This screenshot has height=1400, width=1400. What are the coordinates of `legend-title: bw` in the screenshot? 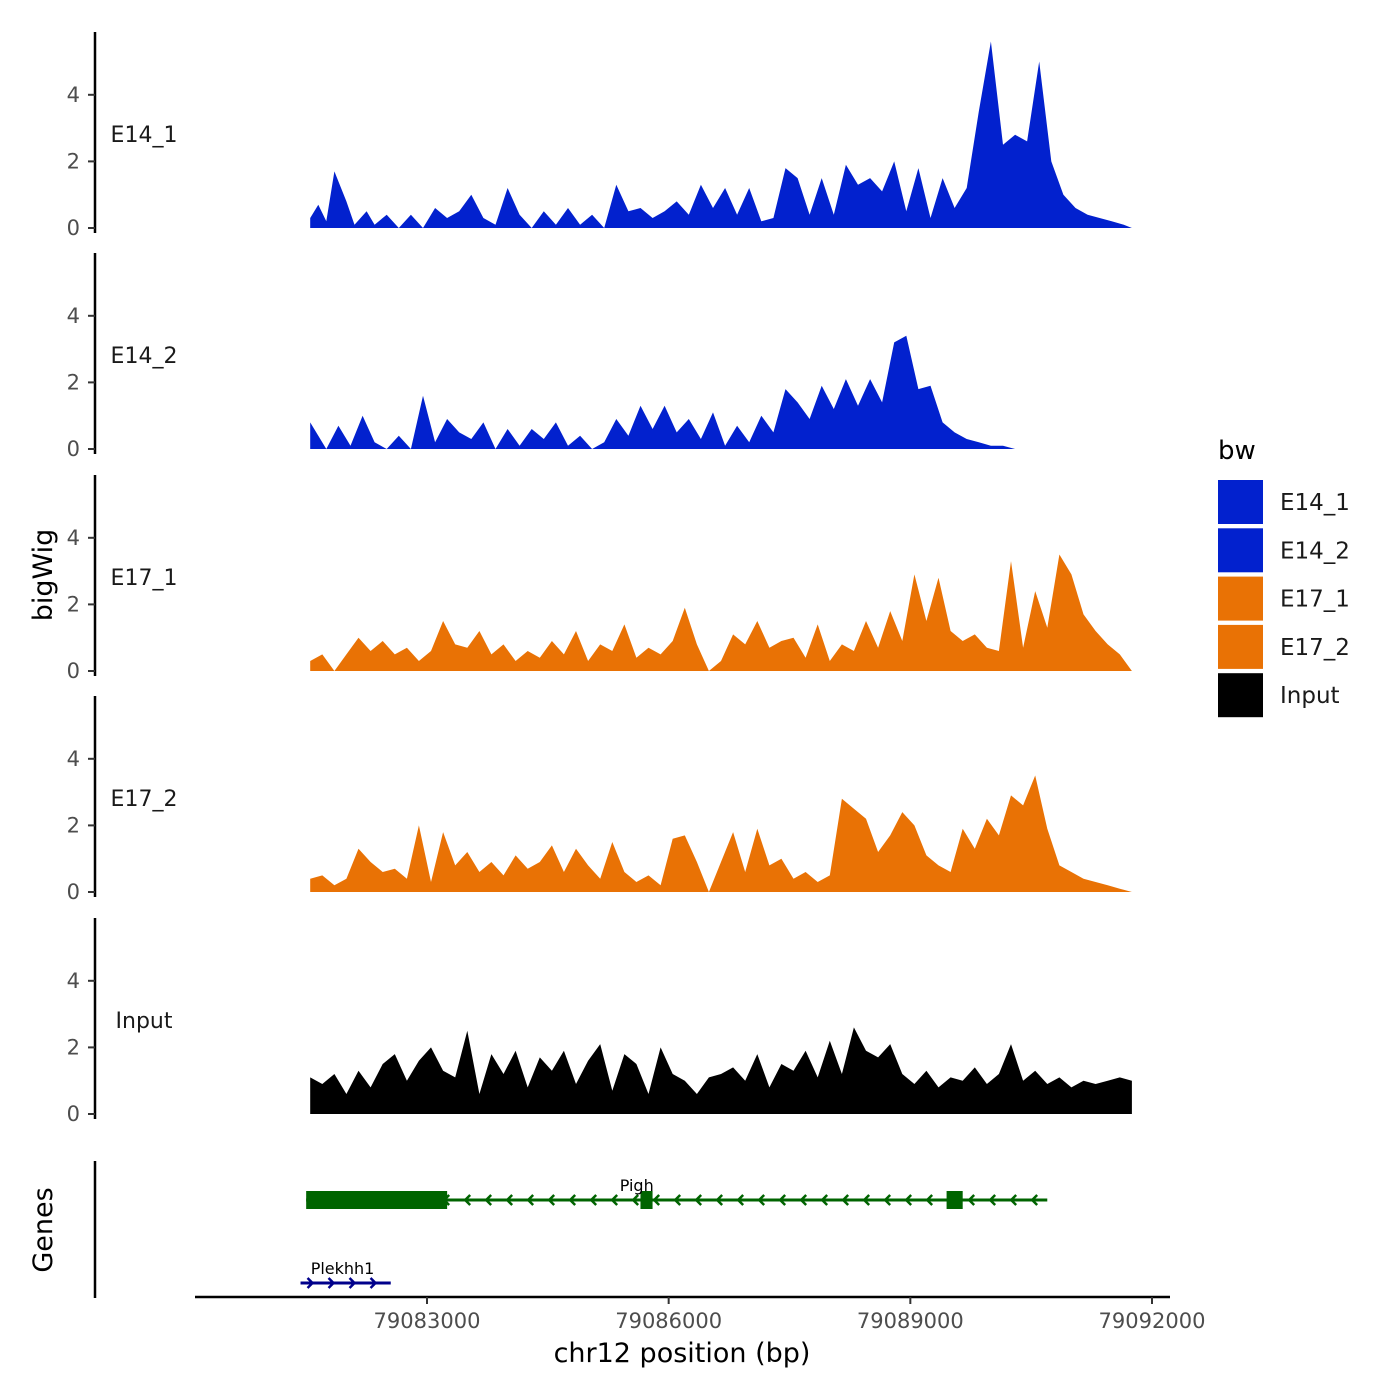 It's located at (1237, 451).